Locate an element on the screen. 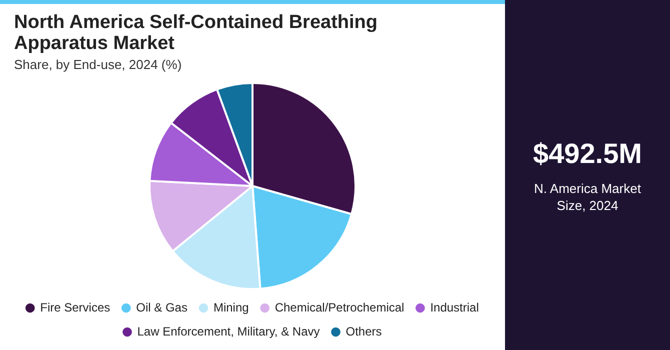  legend-label: Others is located at coordinates (364, 331).